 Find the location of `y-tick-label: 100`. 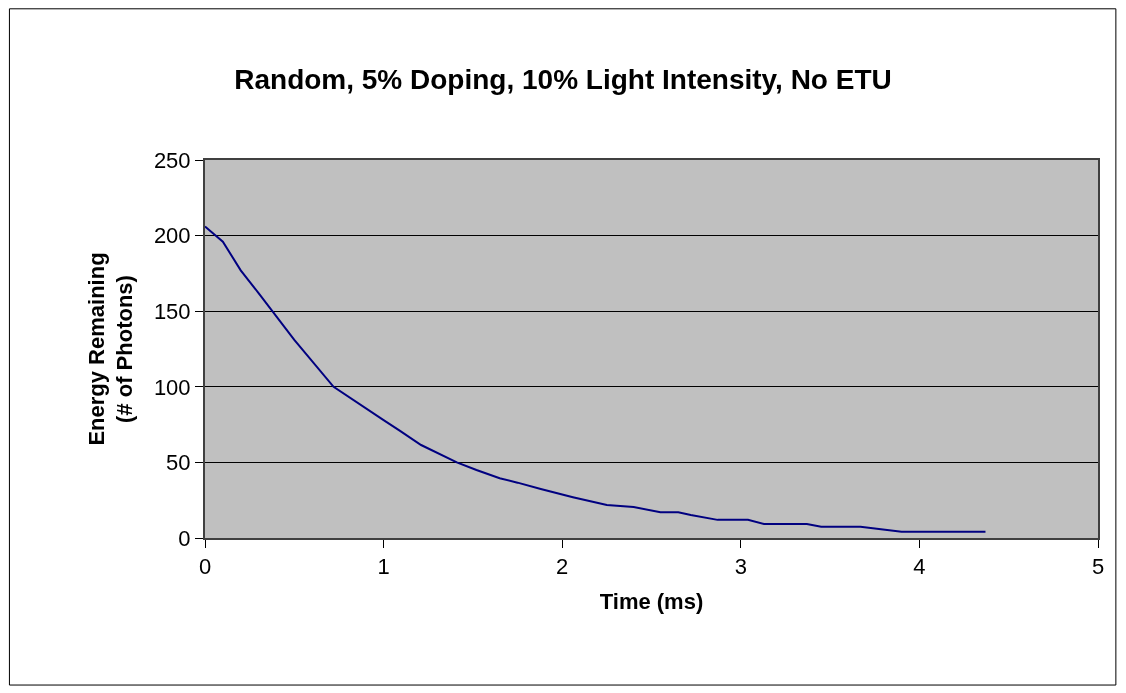

y-tick-label: 100 is located at coordinates (172, 387).